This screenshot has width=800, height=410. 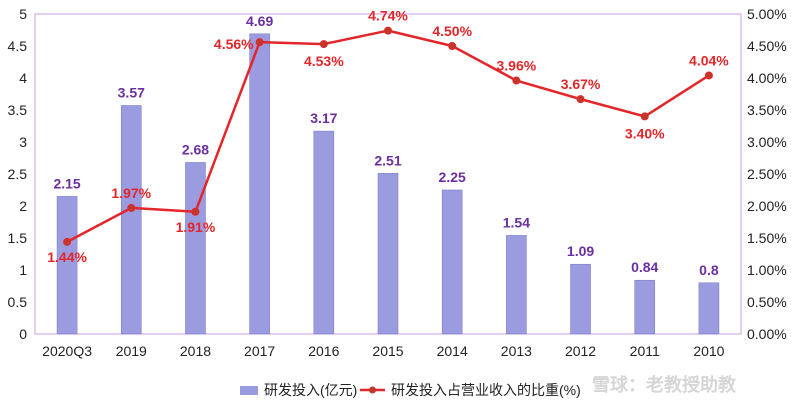 What do you see at coordinates (767, 142) in the screenshot?
I see `y-right-tick-label: 3.00%` at bounding box center [767, 142].